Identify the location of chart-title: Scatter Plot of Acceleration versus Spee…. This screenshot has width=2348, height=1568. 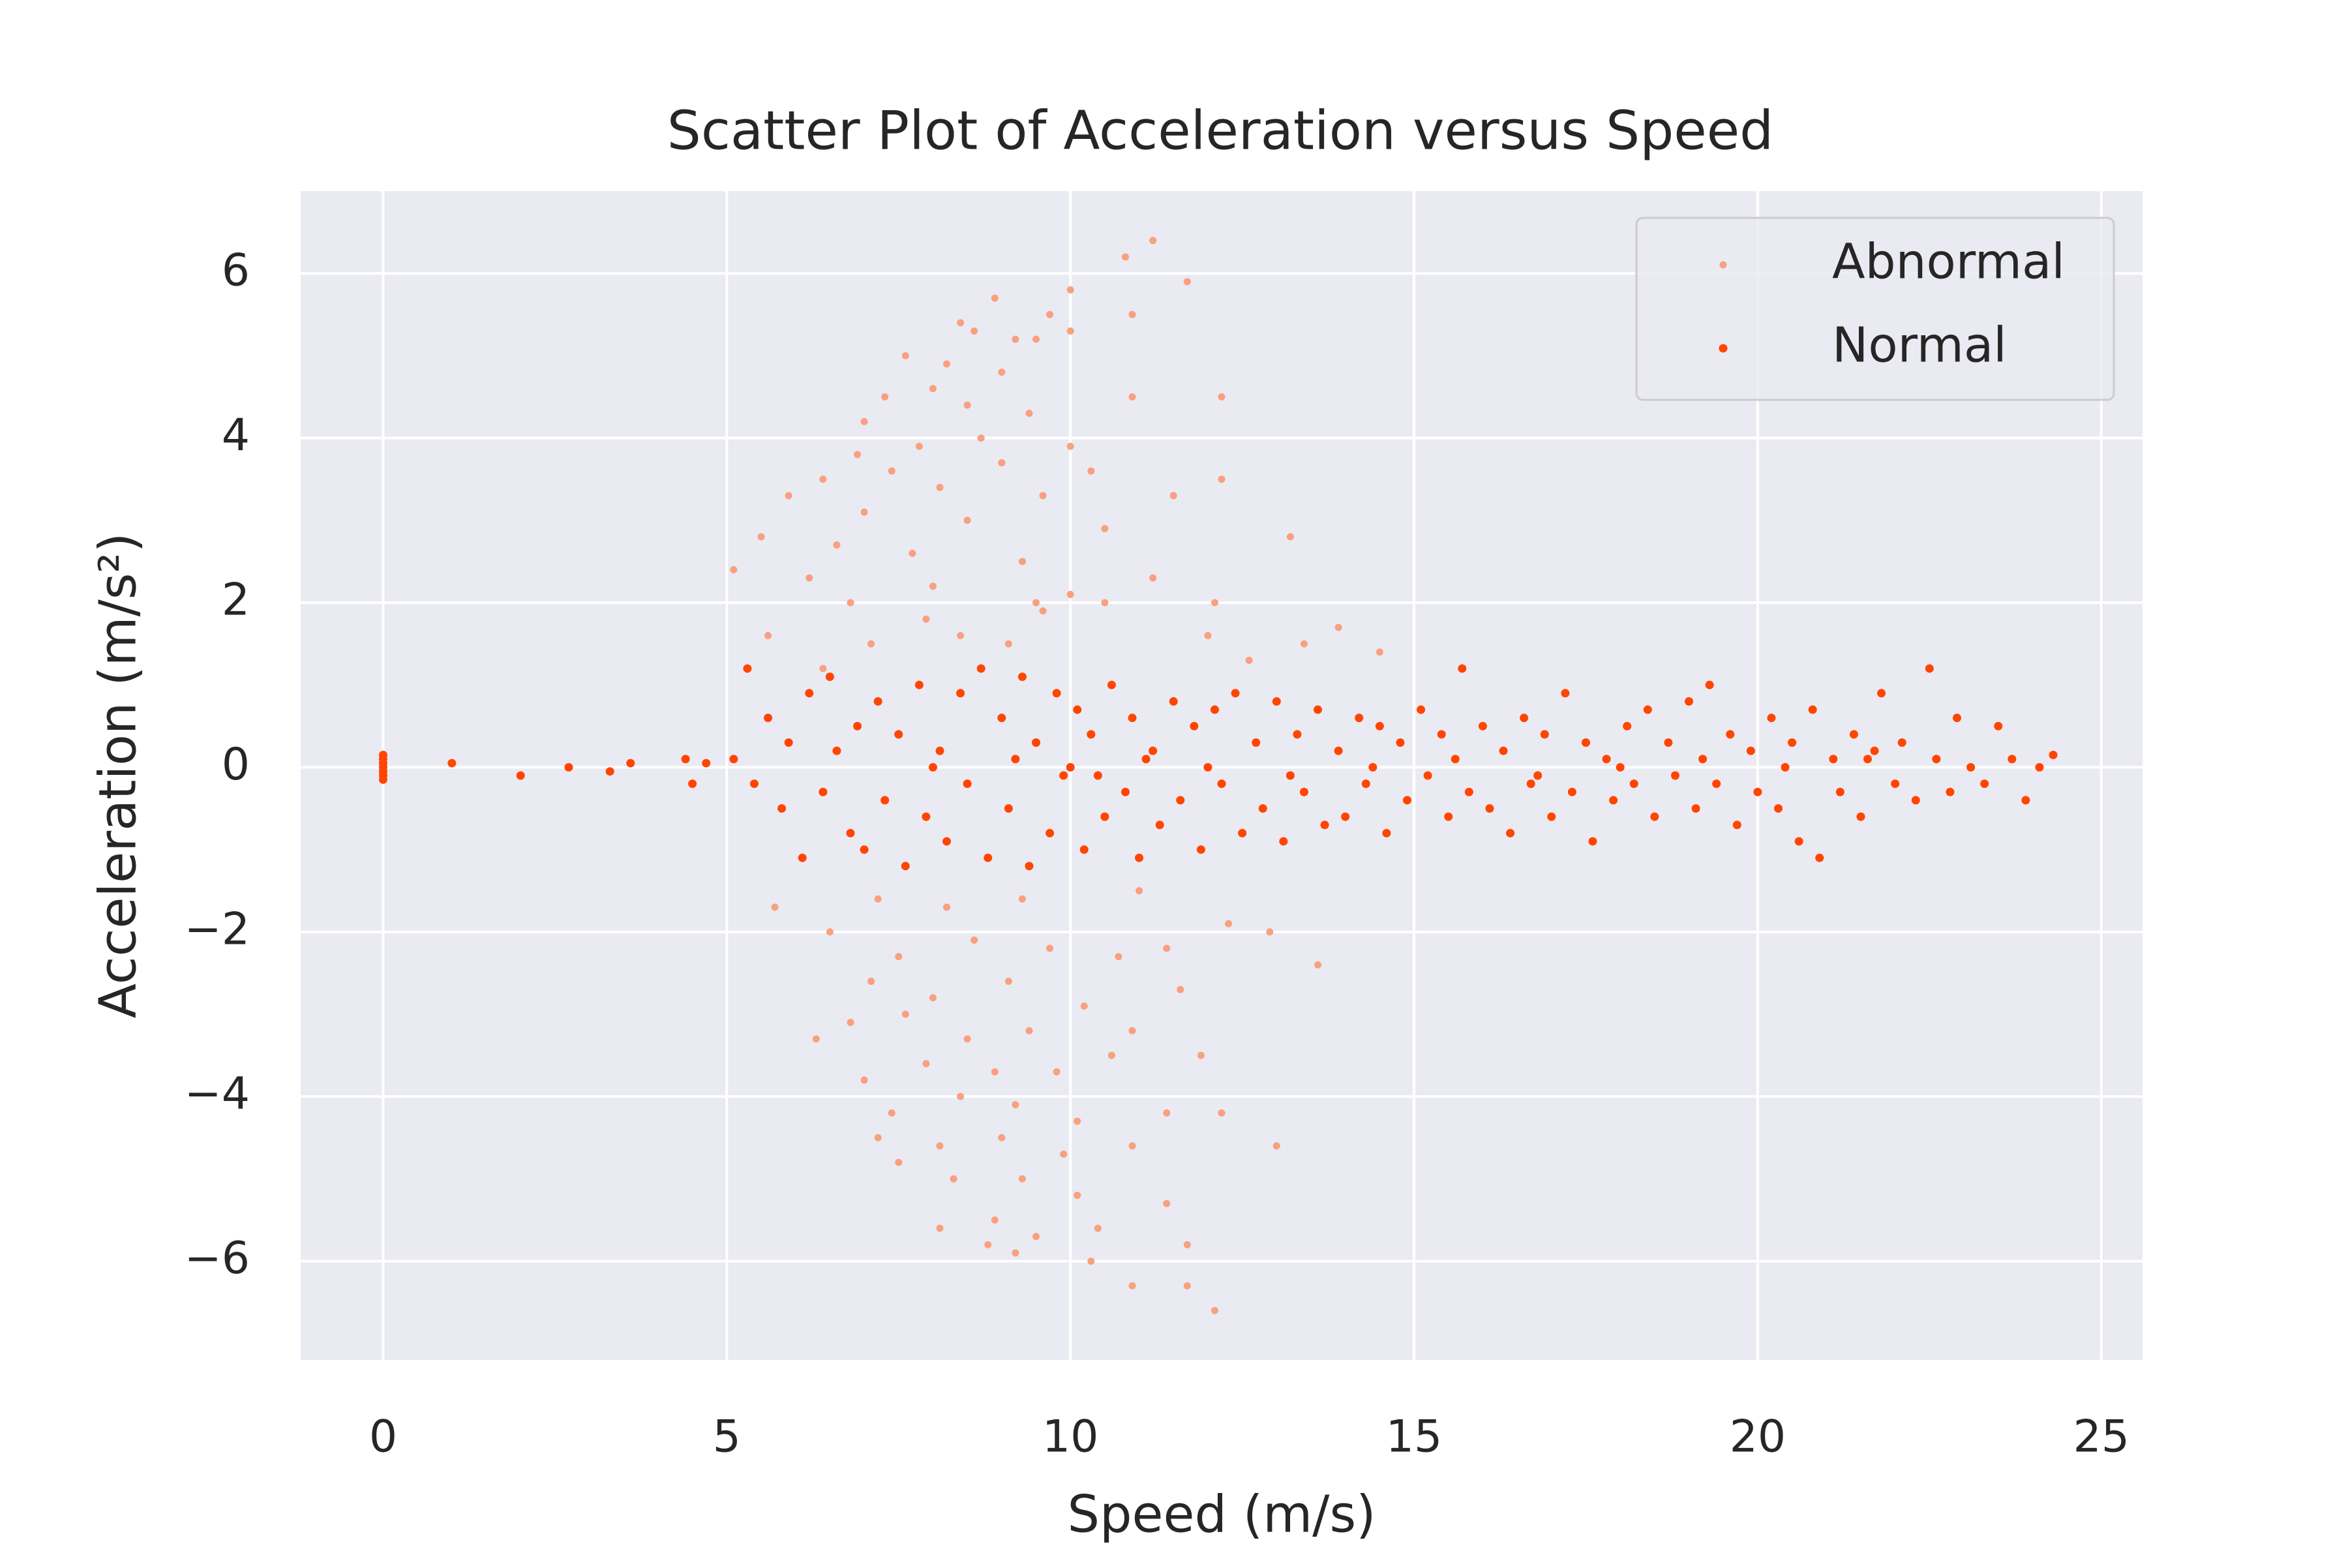
(1220, 131).